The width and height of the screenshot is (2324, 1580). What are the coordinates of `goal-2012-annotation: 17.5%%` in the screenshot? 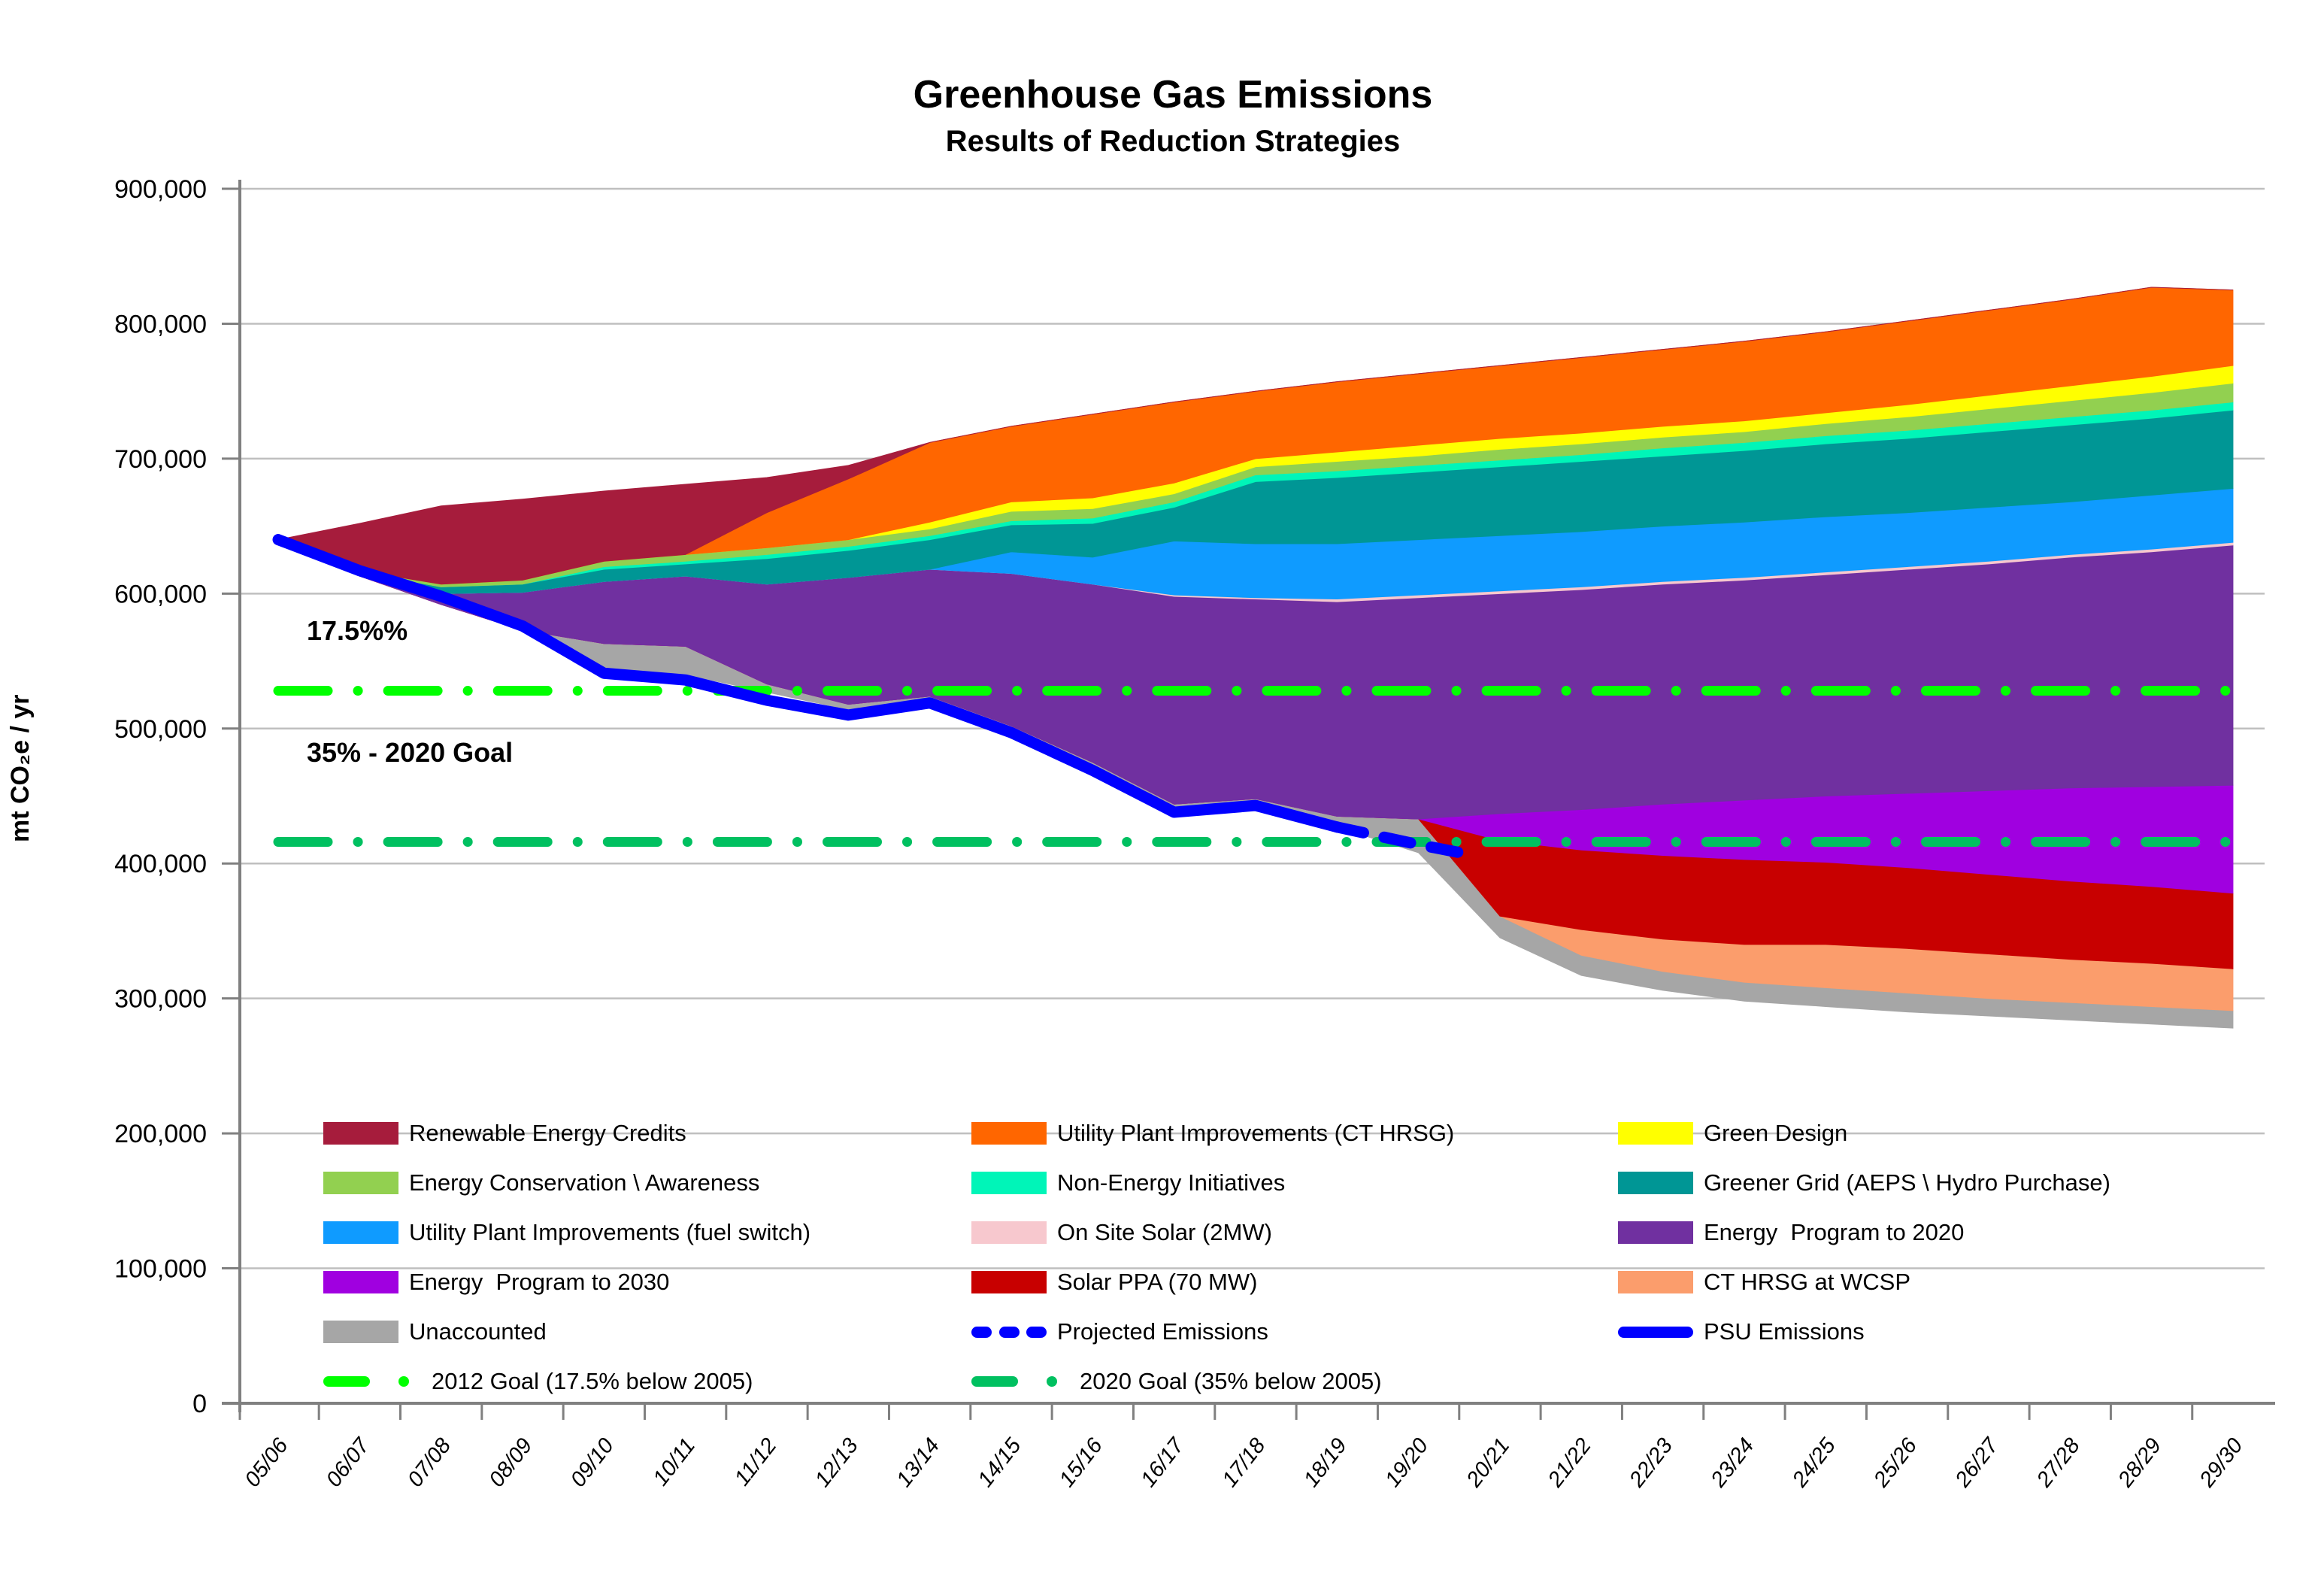 It's located at (357, 630).